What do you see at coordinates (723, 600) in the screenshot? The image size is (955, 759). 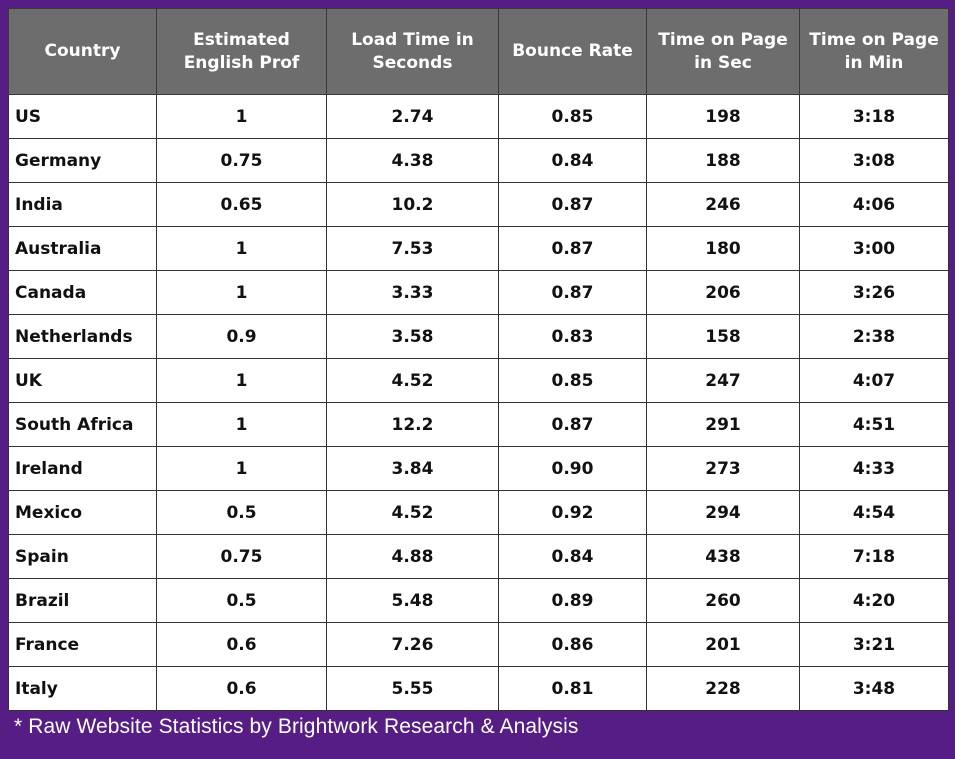 I see `table-cell: 260` at bounding box center [723, 600].